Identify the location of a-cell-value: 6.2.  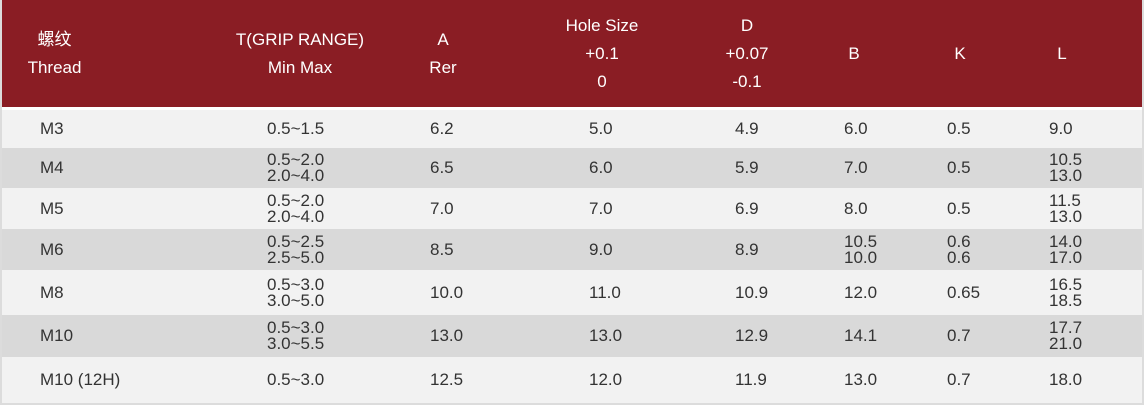
(442, 128).